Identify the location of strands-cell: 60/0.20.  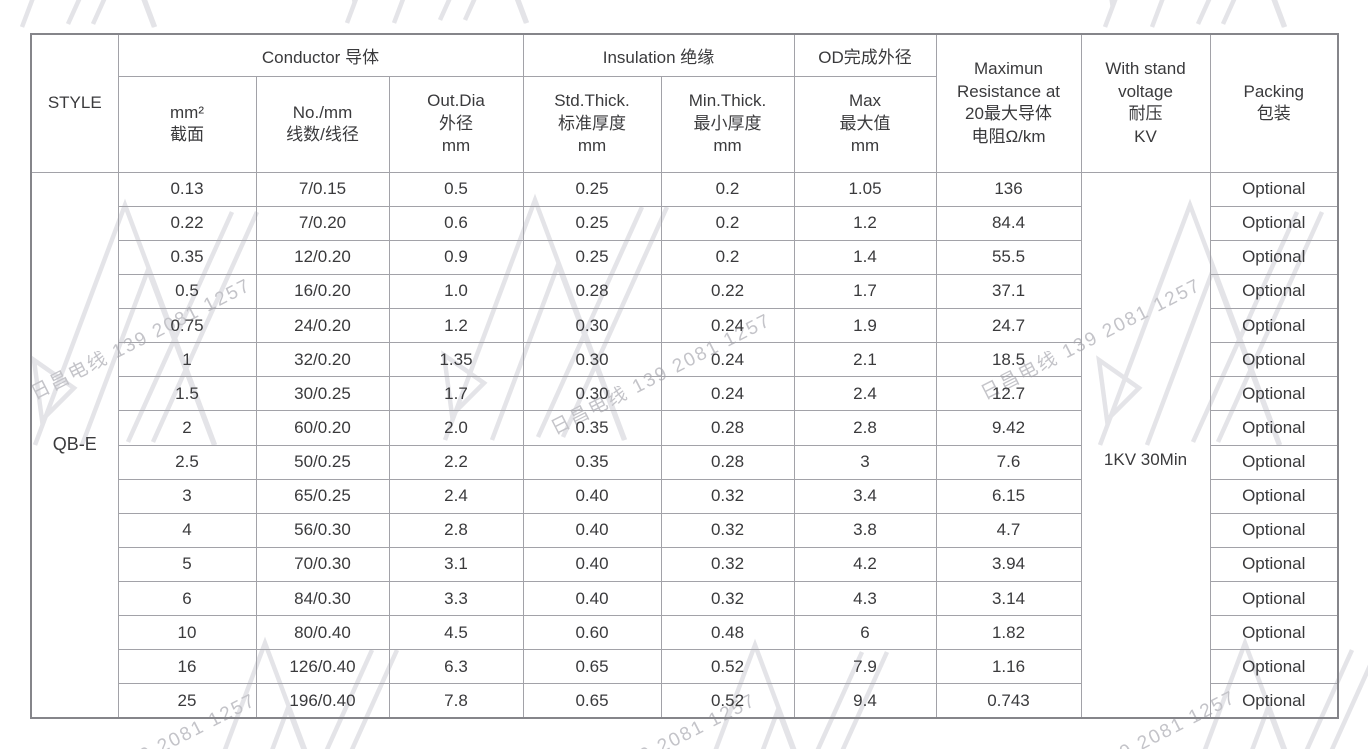
(322, 428).